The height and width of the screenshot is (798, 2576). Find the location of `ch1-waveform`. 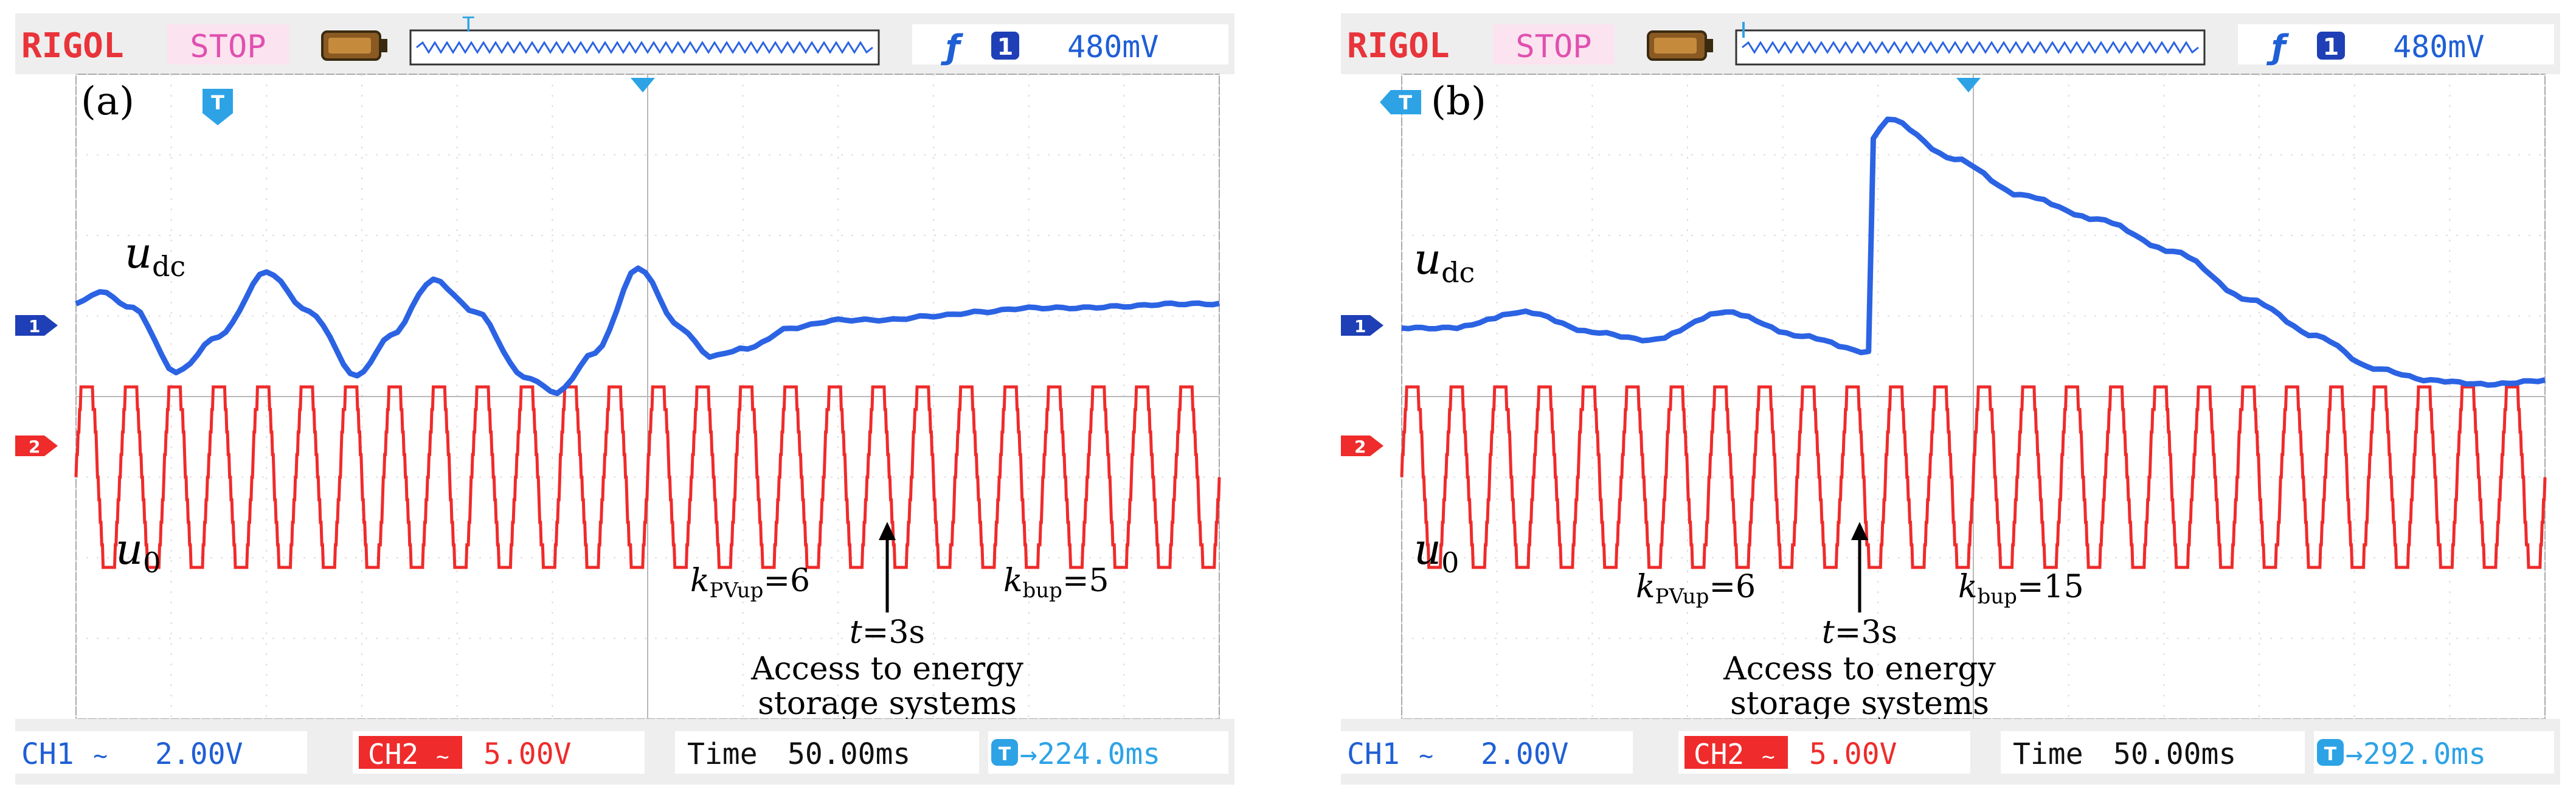

ch1-waveform is located at coordinates (647, 331).